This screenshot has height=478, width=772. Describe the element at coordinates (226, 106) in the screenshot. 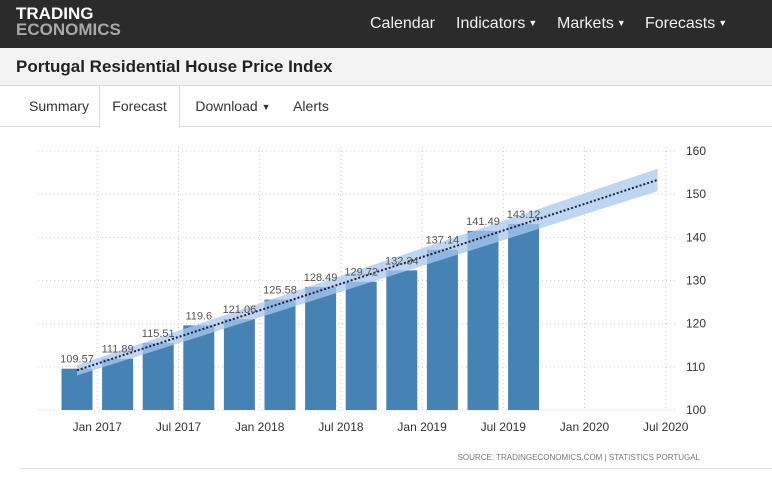

I see `tab-download-label: Download` at that location.